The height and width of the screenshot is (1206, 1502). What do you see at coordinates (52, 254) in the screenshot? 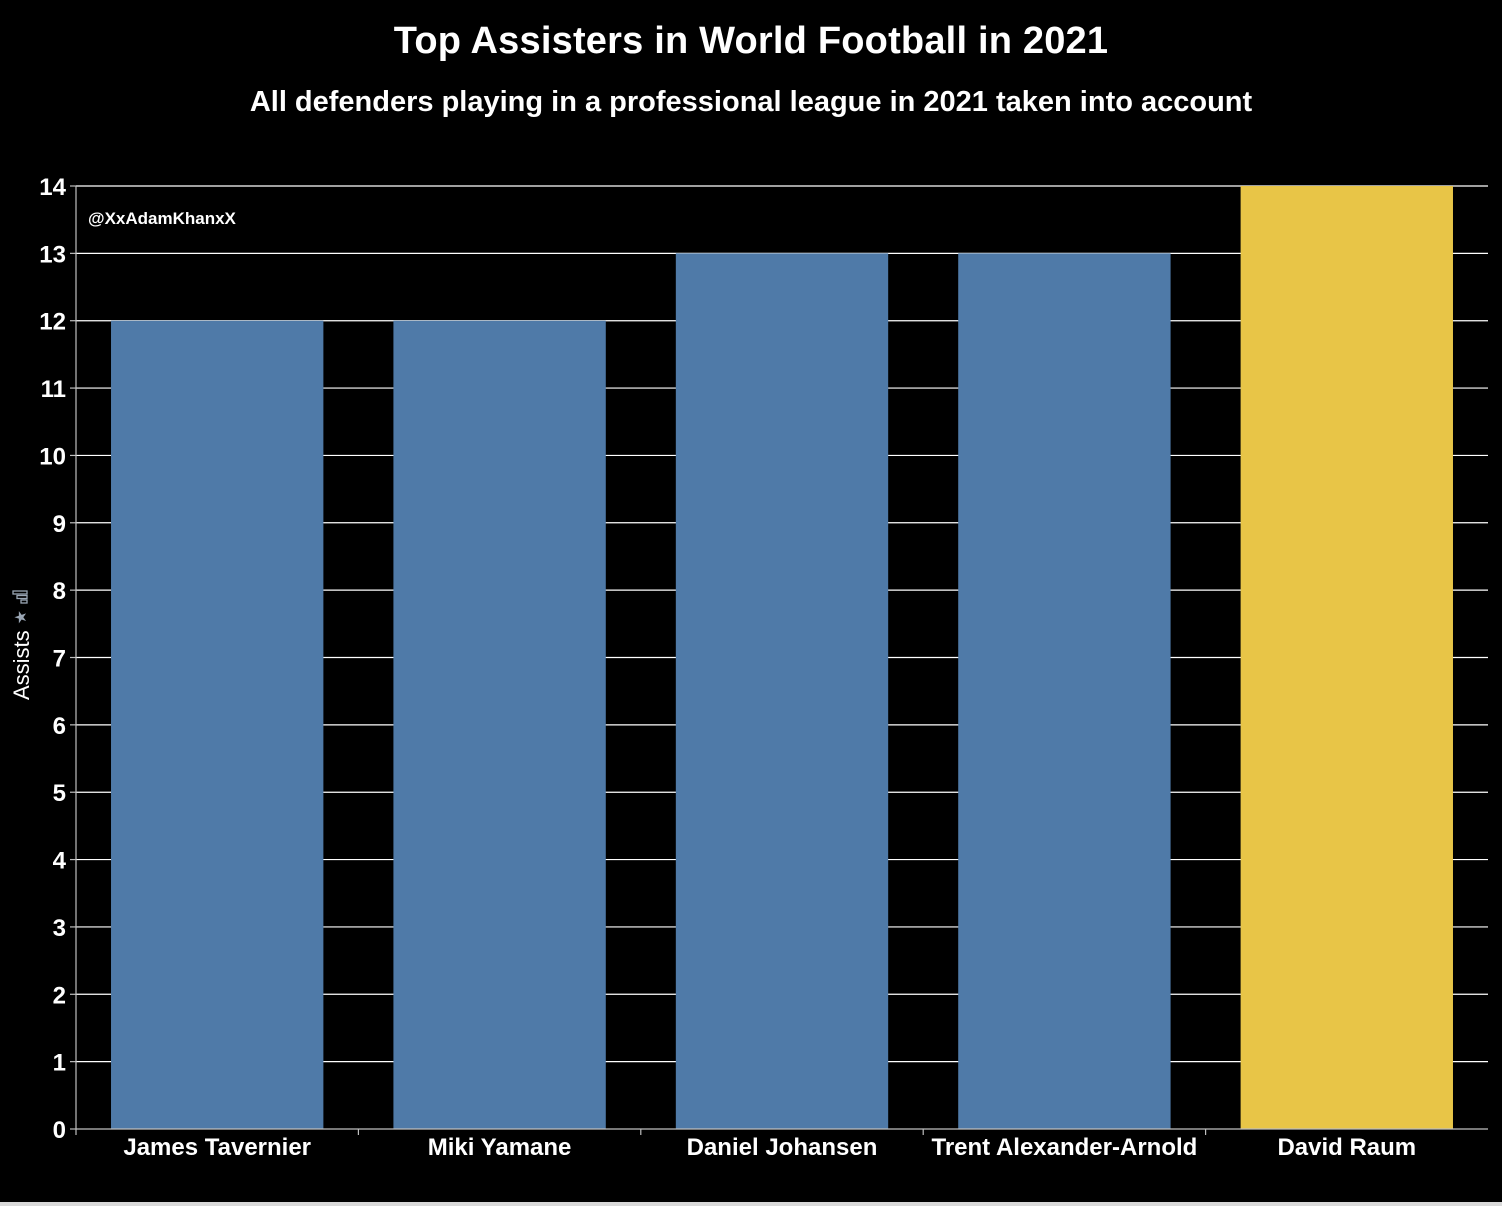
I see `y-tick-label: 13` at bounding box center [52, 254].